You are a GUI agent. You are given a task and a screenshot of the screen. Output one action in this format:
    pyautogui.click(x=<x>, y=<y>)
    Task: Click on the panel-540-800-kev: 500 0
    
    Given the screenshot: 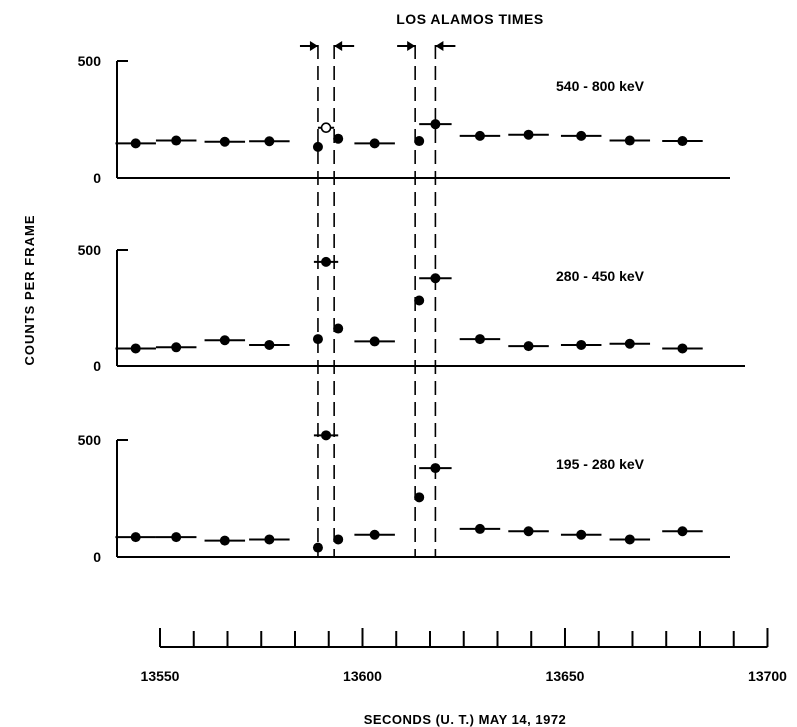 What is the action you would take?
    pyautogui.click(x=404, y=119)
    